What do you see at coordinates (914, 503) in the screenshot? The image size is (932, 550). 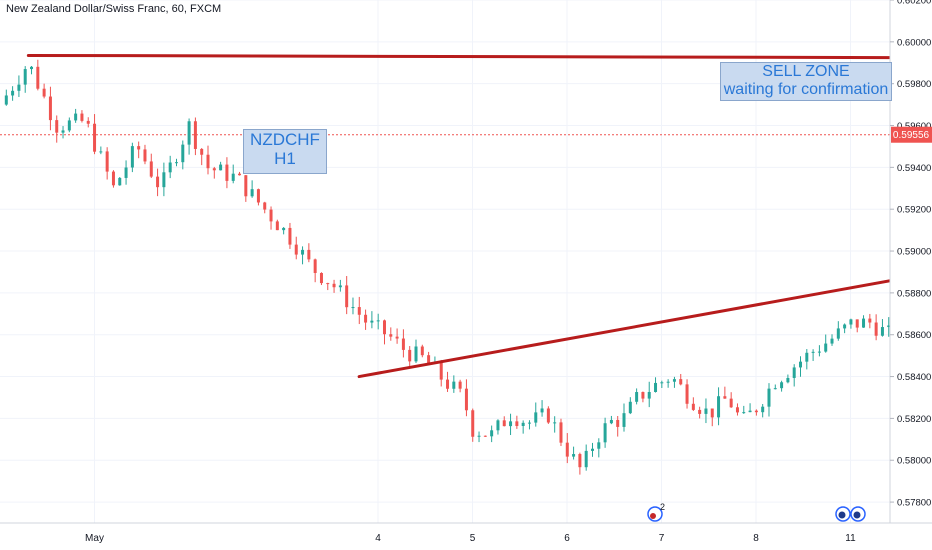 I see `y-tick-label: 0.57800` at bounding box center [914, 503].